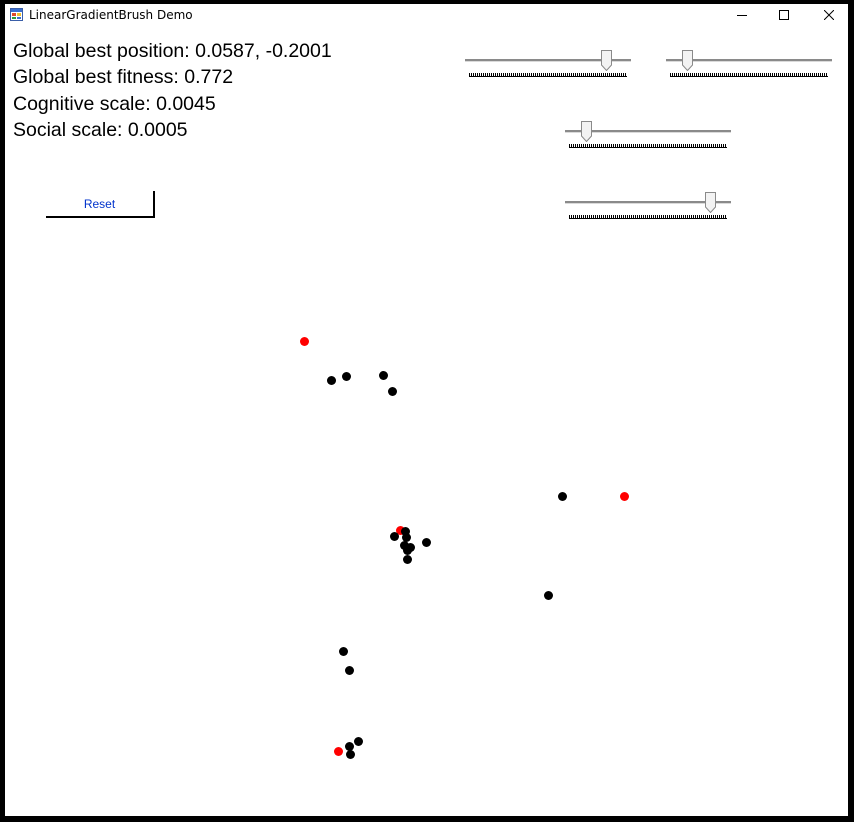  I want to click on close-button, so click(827, 15).